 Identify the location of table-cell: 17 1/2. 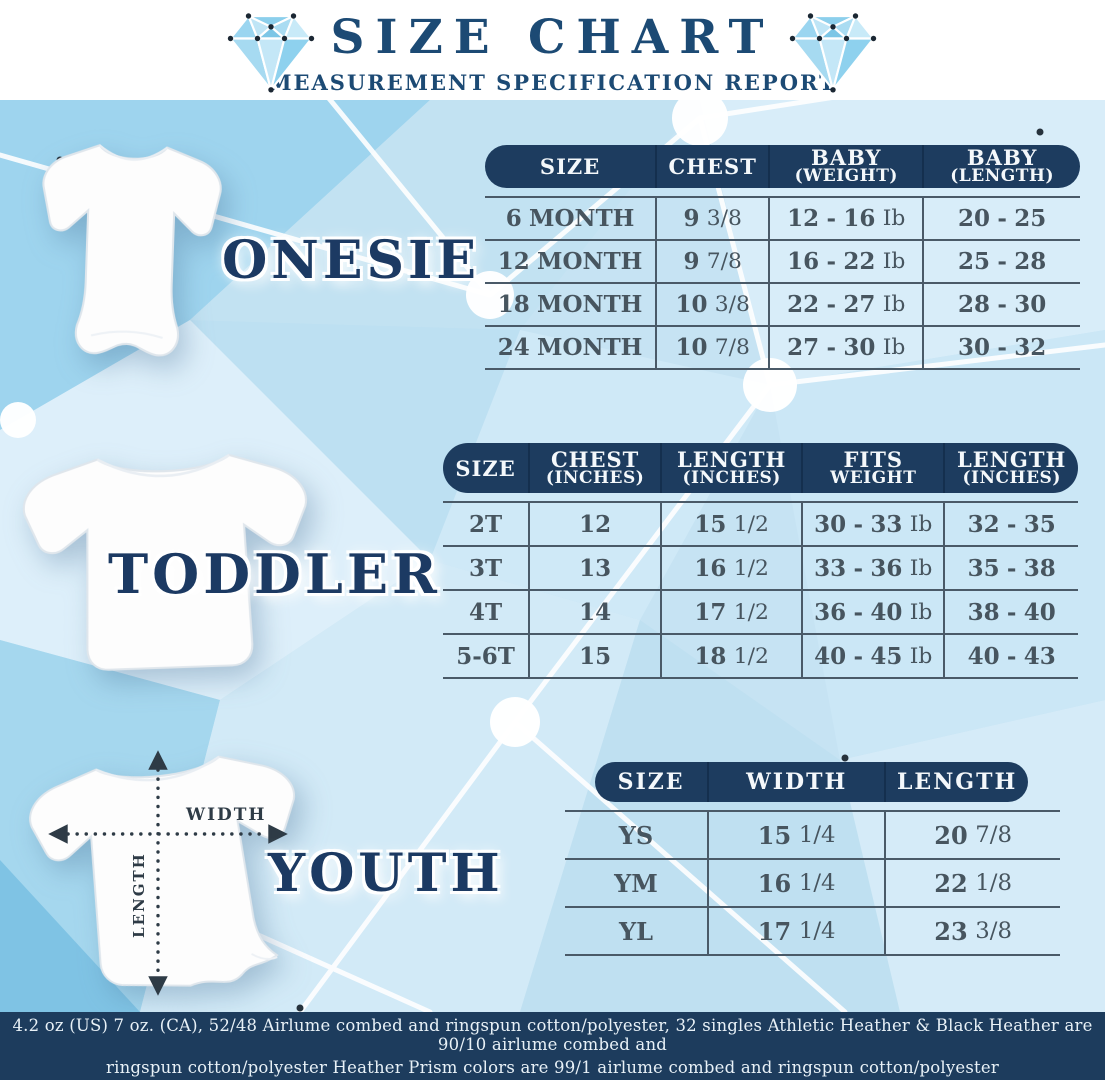
(730, 612).